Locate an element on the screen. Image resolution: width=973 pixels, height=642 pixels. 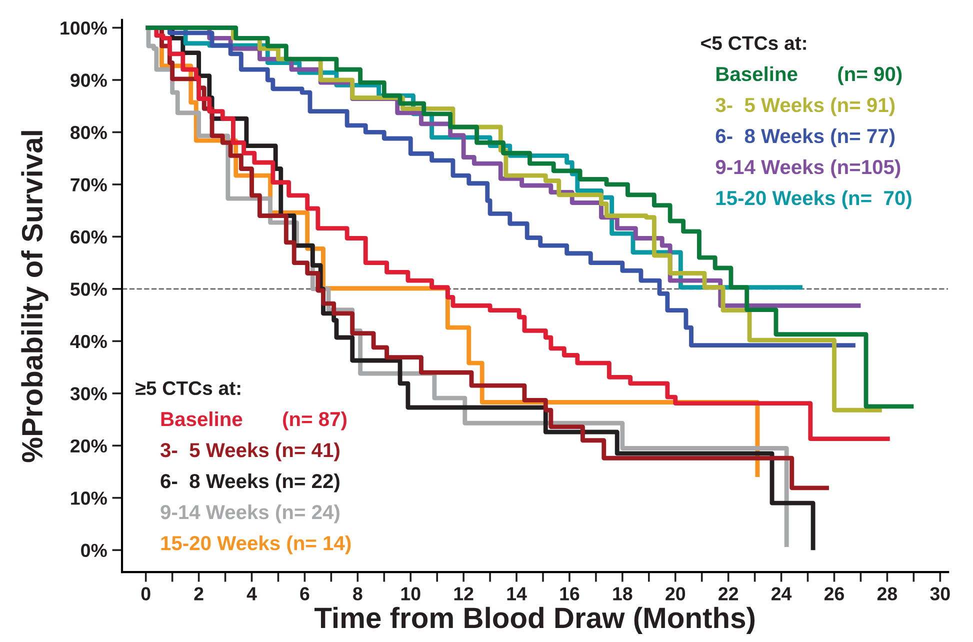
x-tick-label: 14 is located at coordinates (517, 593).